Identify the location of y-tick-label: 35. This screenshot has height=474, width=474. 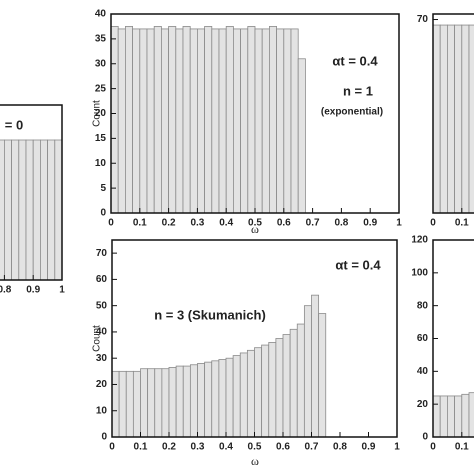
(101, 39).